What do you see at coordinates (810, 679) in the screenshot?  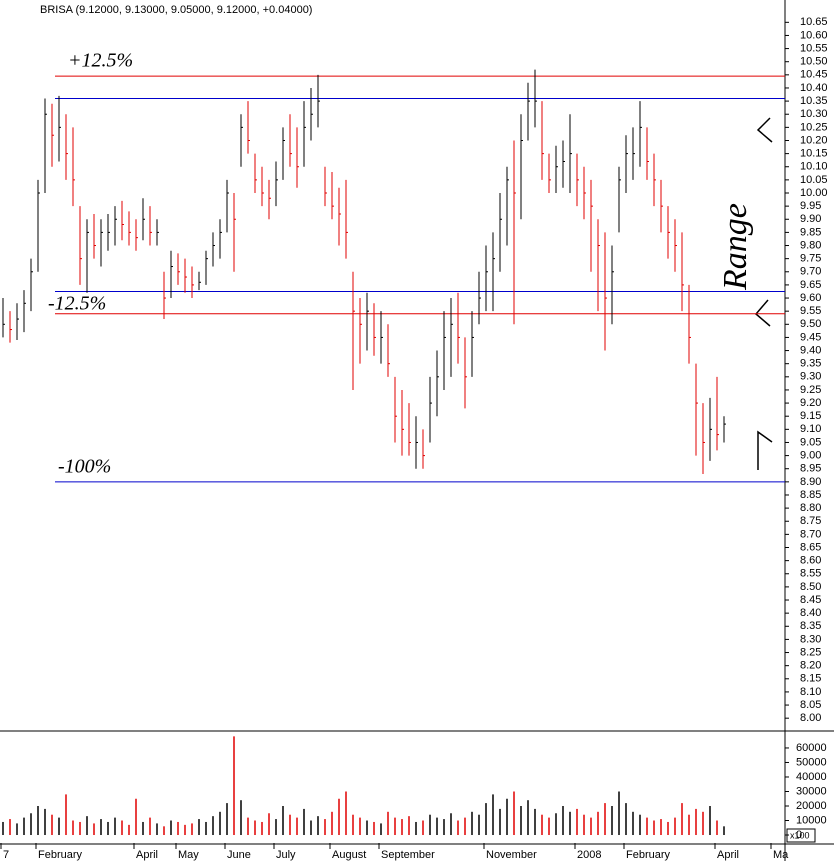 I see `y-tick-label: 8.15` at bounding box center [810, 679].